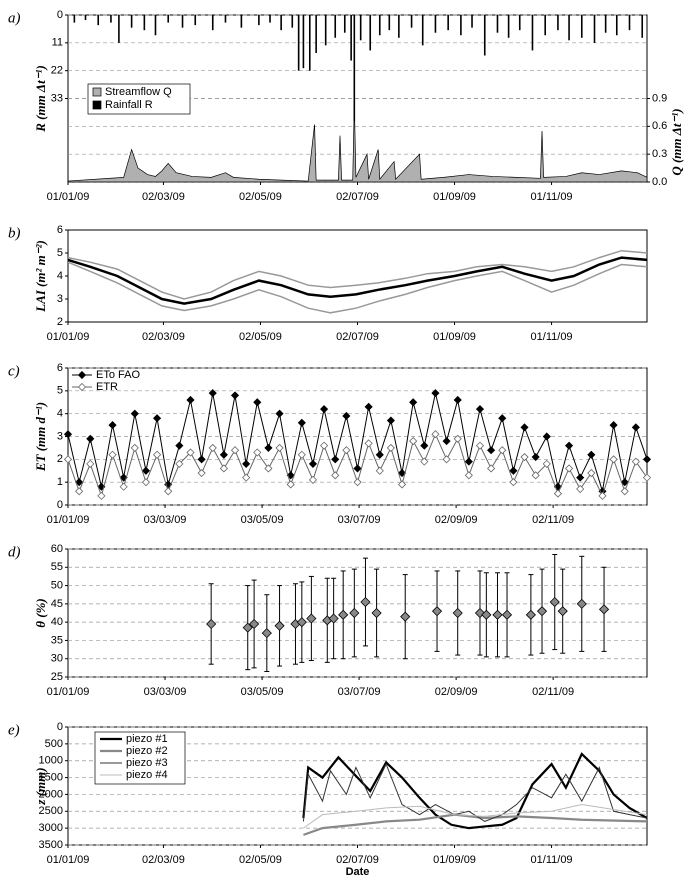 The width and height of the screenshot is (689, 883). I want to click on y-axis-label: R (mm Δt⁻¹), so click(40, 99).